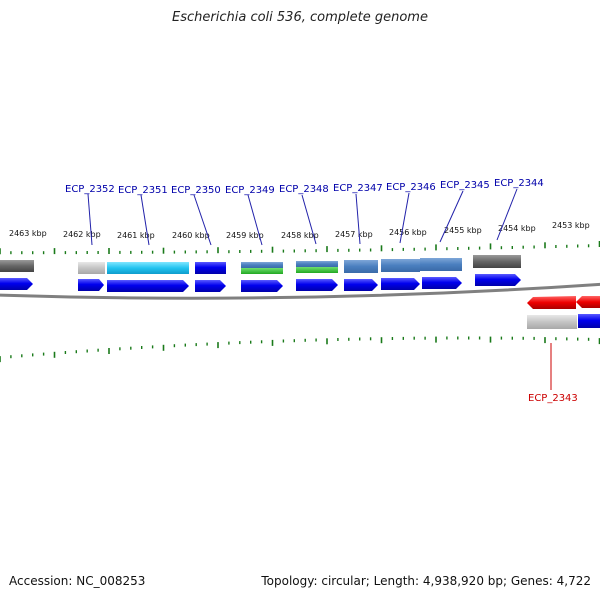 Image resolution: width=600 pixels, height=600 pixels. What do you see at coordinates (143, 190) in the screenshot?
I see `gene-label: ECP_2351` at bounding box center [143, 190].